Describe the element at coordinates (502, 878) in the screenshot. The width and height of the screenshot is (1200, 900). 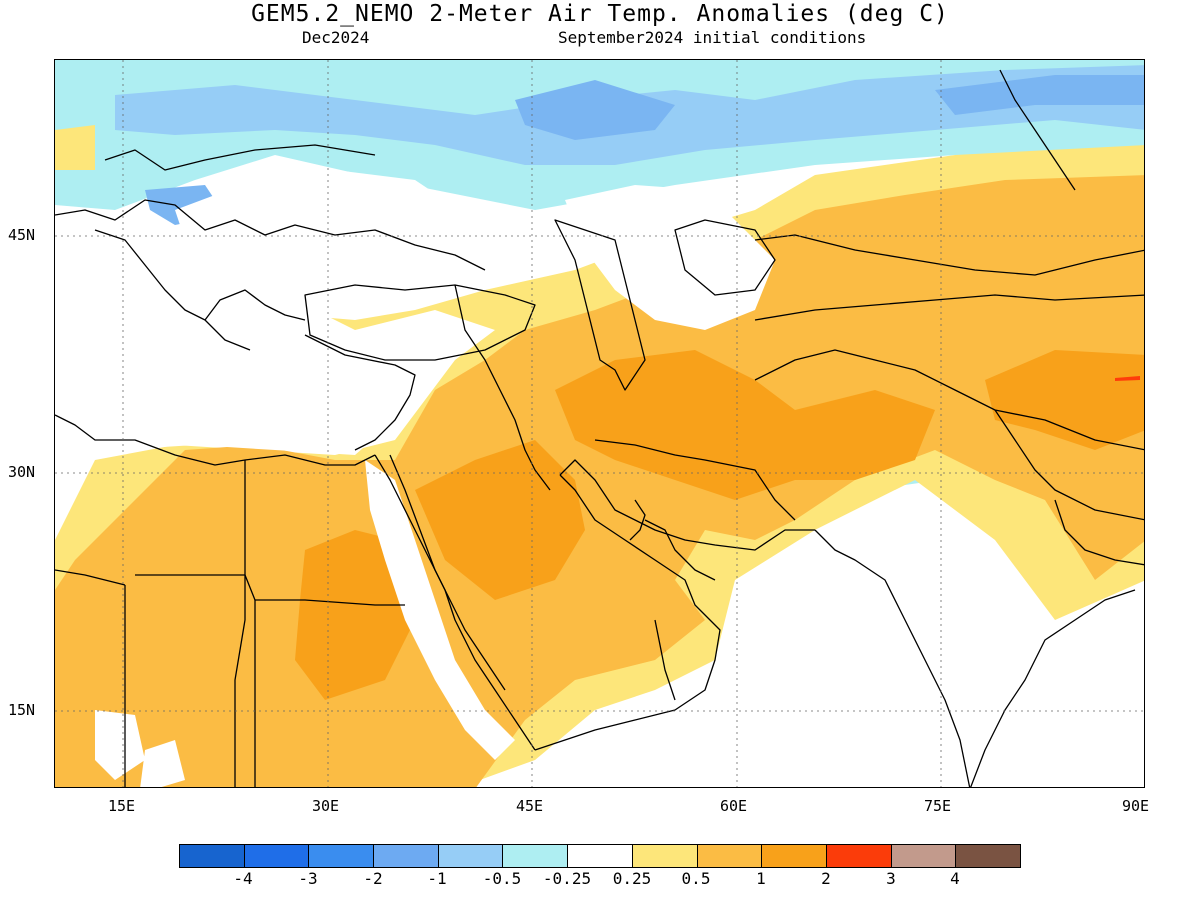
I see `colorbar-tick-label: -0.5` at that location.